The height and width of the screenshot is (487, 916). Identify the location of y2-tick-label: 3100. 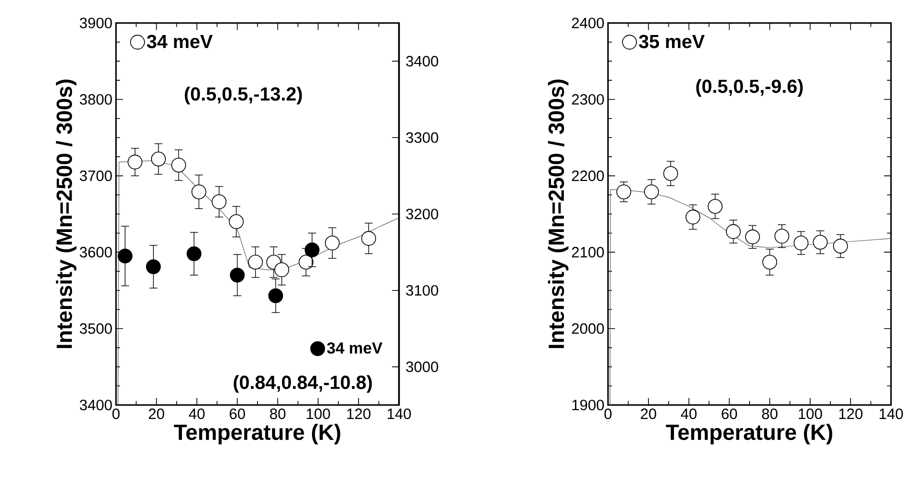
(422, 290).